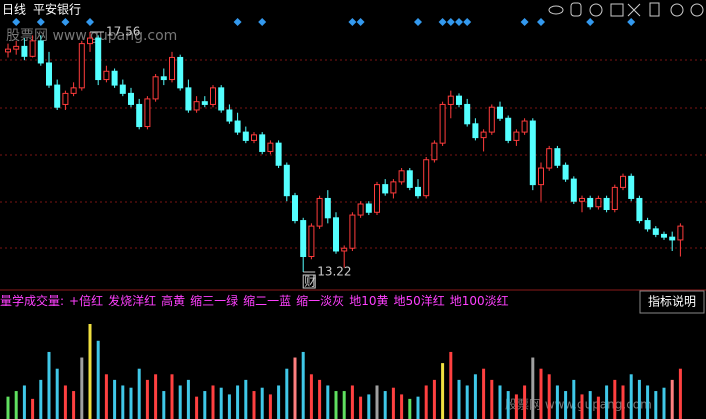 This screenshot has height=419, width=706. I want to click on legend-entry: +倍红, so click(86, 300).